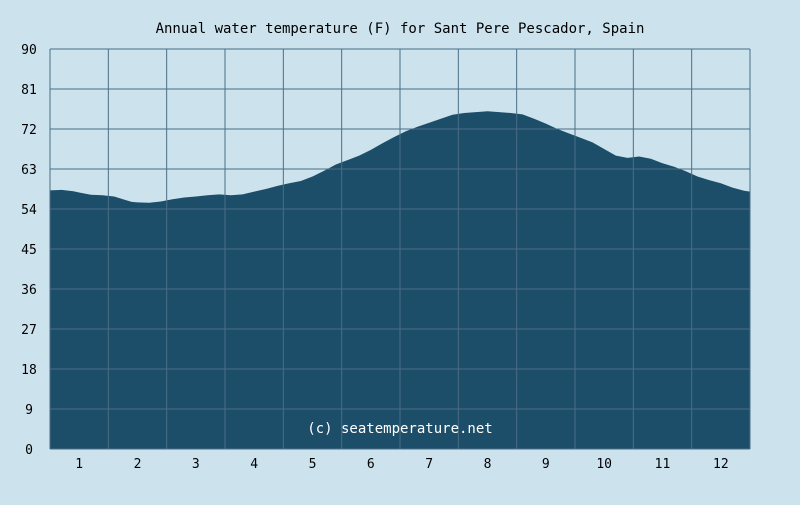 The width and height of the screenshot is (800, 505). Describe the element at coordinates (29, 330) in the screenshot. I see `y-tick-label: 27` at that location.